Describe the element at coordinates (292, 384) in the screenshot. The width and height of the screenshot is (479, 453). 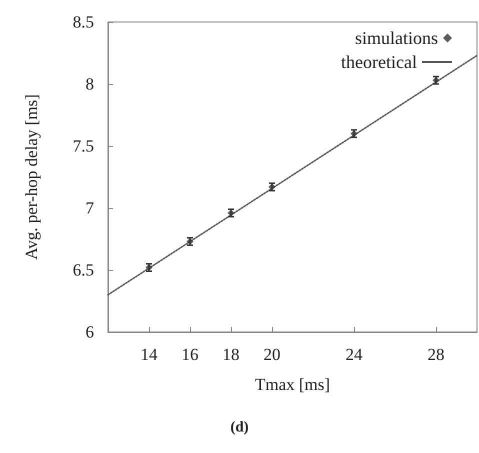
I see `x-axis-title: Tmax [ms]` at that location.